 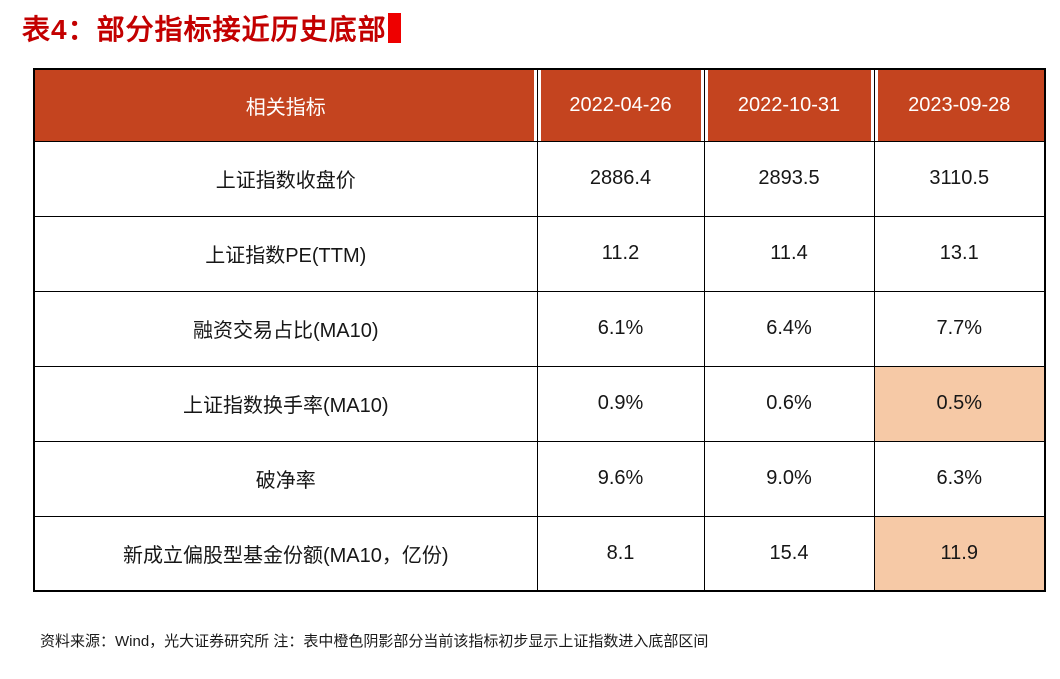 I want to click on cell-value-highlighted: 0.5%, so click(x=959, y=403).